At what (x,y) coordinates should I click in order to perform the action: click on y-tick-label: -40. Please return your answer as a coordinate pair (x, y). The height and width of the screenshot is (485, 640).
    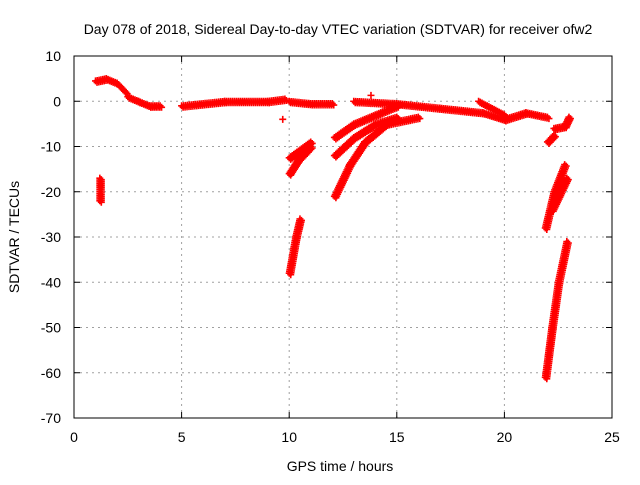
    Looking at the image, I should click on (51, 282).